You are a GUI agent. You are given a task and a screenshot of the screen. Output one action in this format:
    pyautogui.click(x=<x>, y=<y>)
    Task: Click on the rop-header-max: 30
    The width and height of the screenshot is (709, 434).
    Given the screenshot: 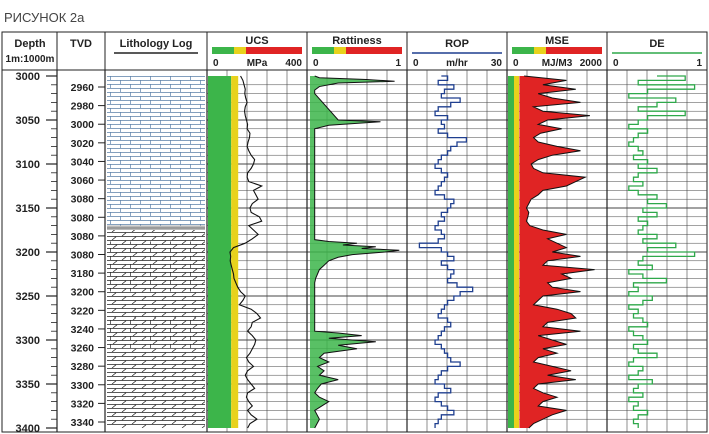 What is the action you would take?
    pyautogui.click(x=497, y=63)
    